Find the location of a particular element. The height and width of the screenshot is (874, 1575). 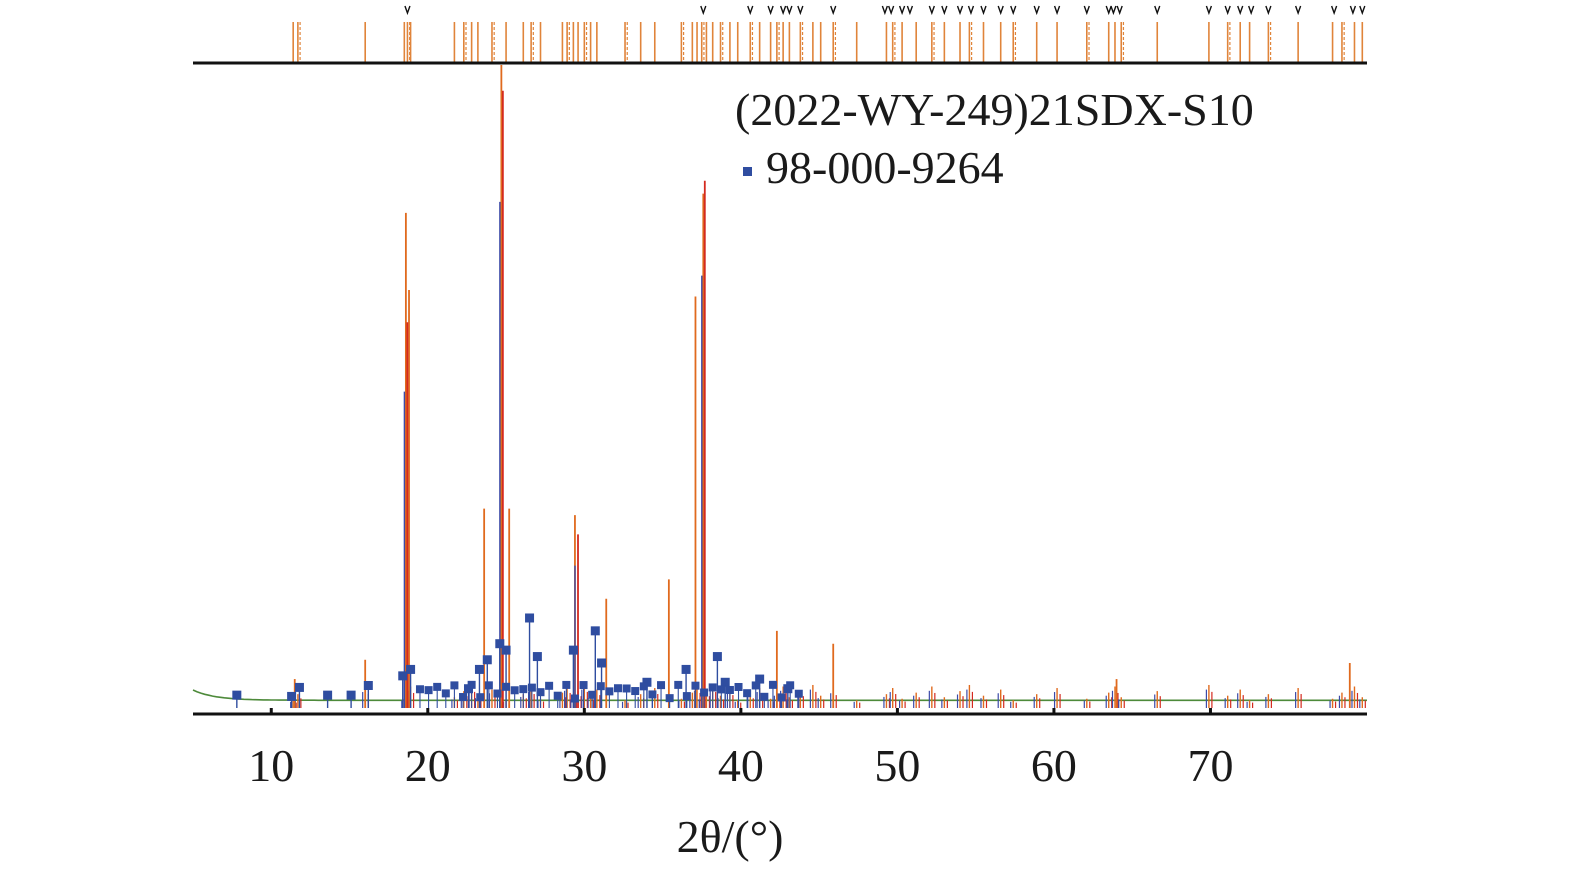

x-tick-label: 20 is located at coordinates (428, 765).